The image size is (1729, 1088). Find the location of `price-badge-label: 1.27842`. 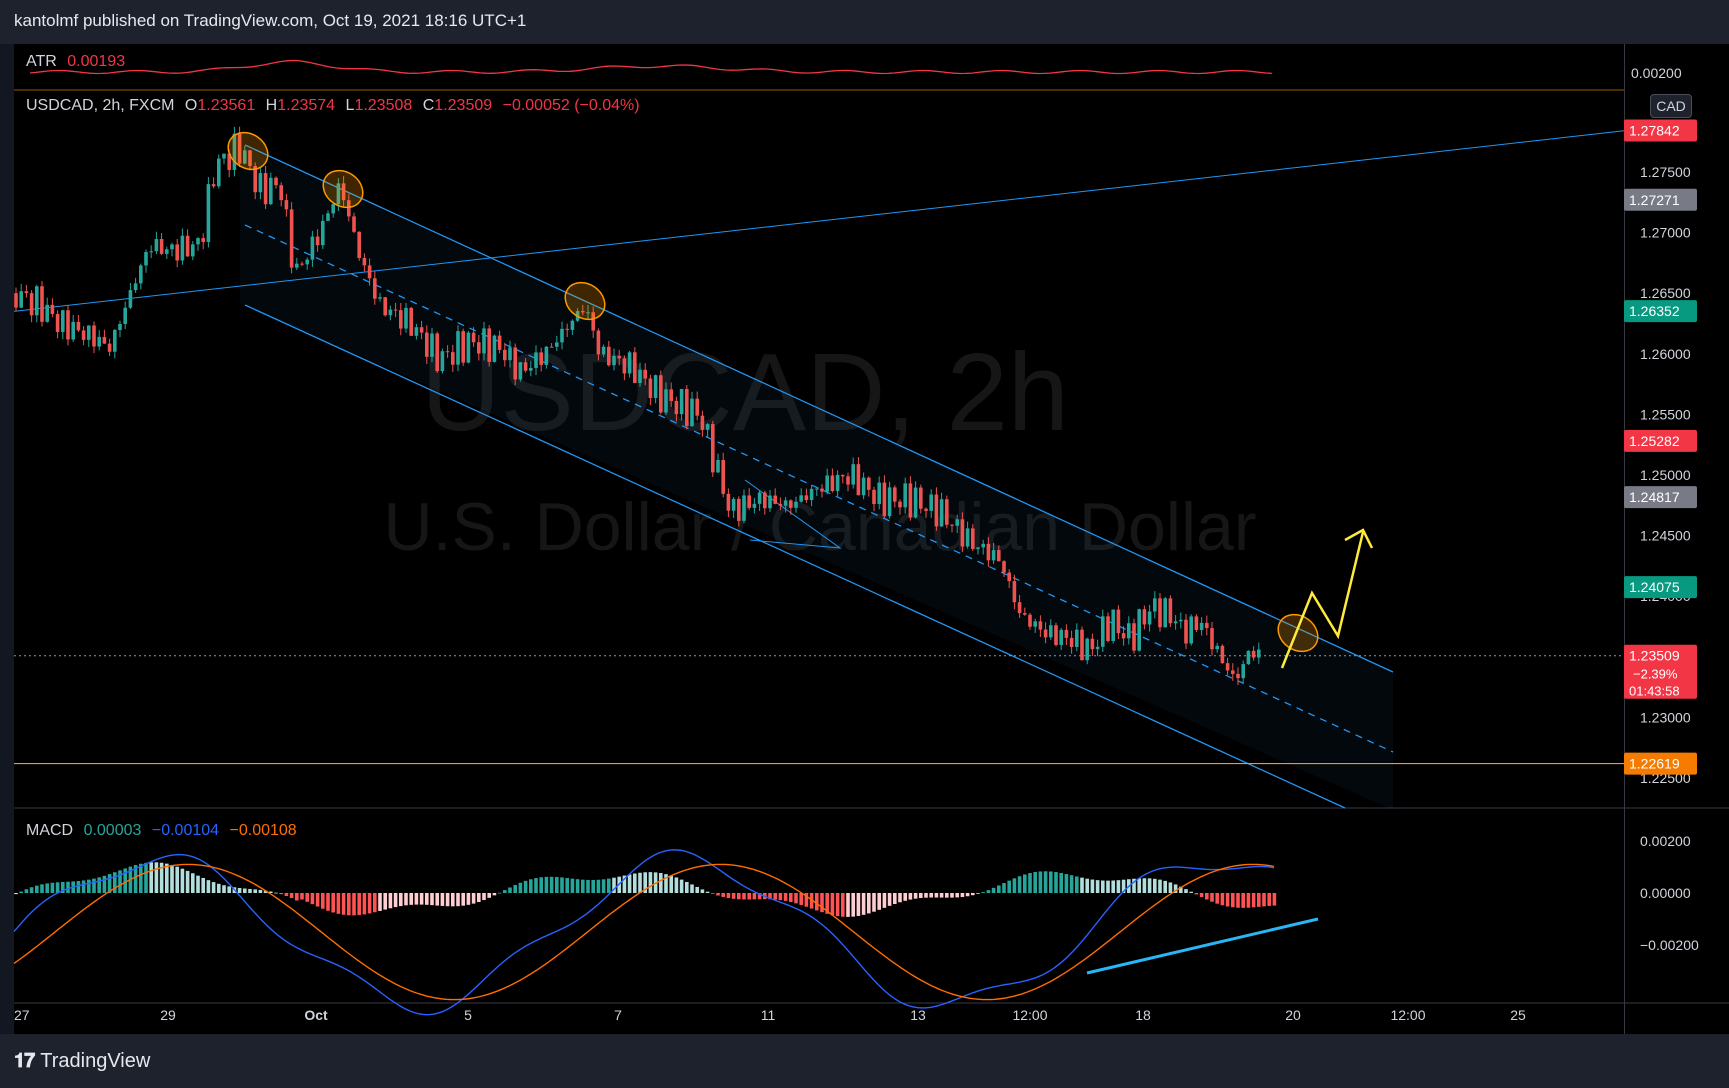

price-badge-label: 1.27842 is located at coordinates (1654, 131).